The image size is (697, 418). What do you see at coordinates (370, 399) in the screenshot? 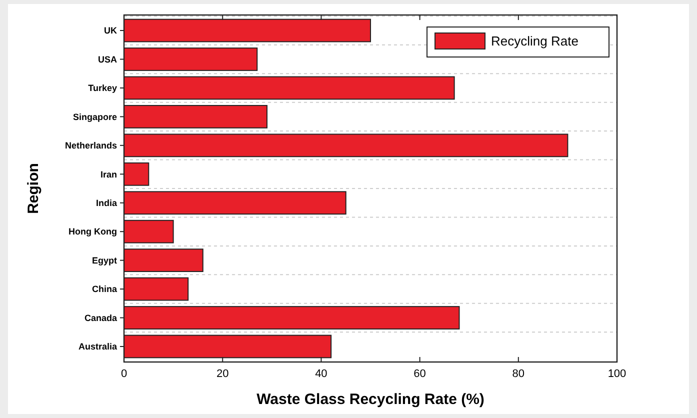
I see `x-axis-title: Waste Glass Recycling Rate (%)` at bounding box center [370, 399].